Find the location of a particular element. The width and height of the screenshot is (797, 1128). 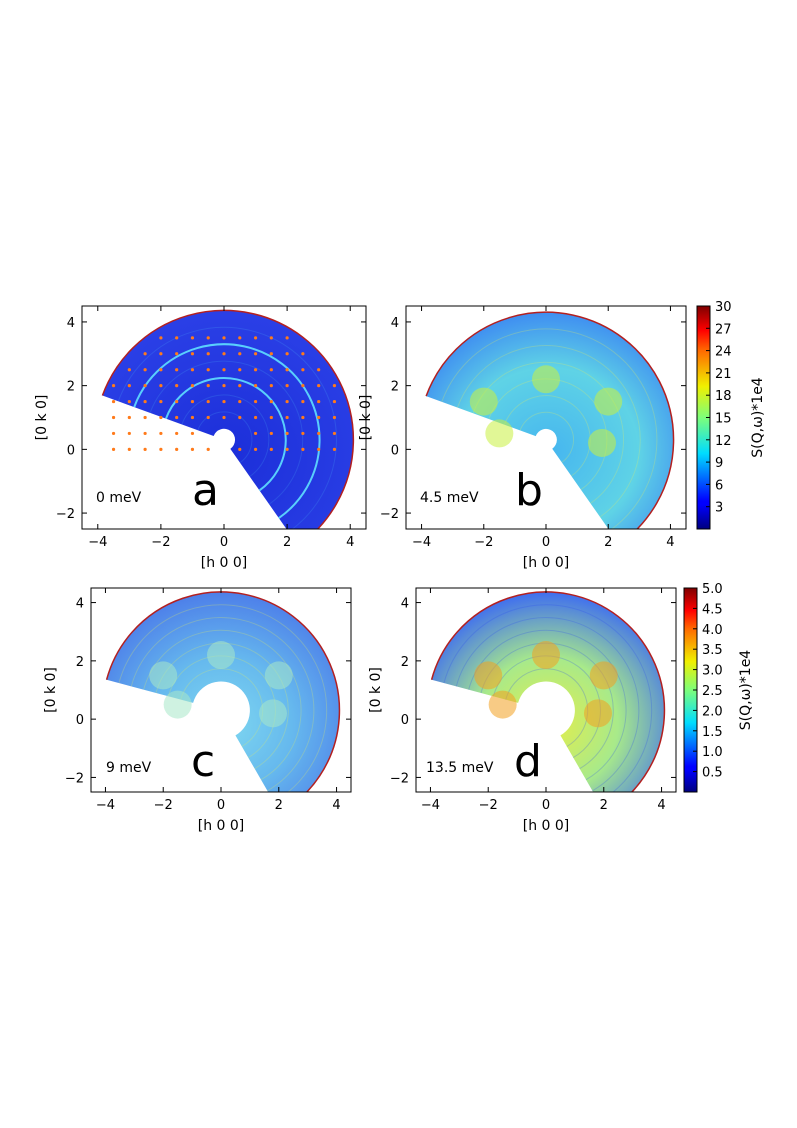

colorbar-tick-label: 4.5 is located at coordinates (712, 609).